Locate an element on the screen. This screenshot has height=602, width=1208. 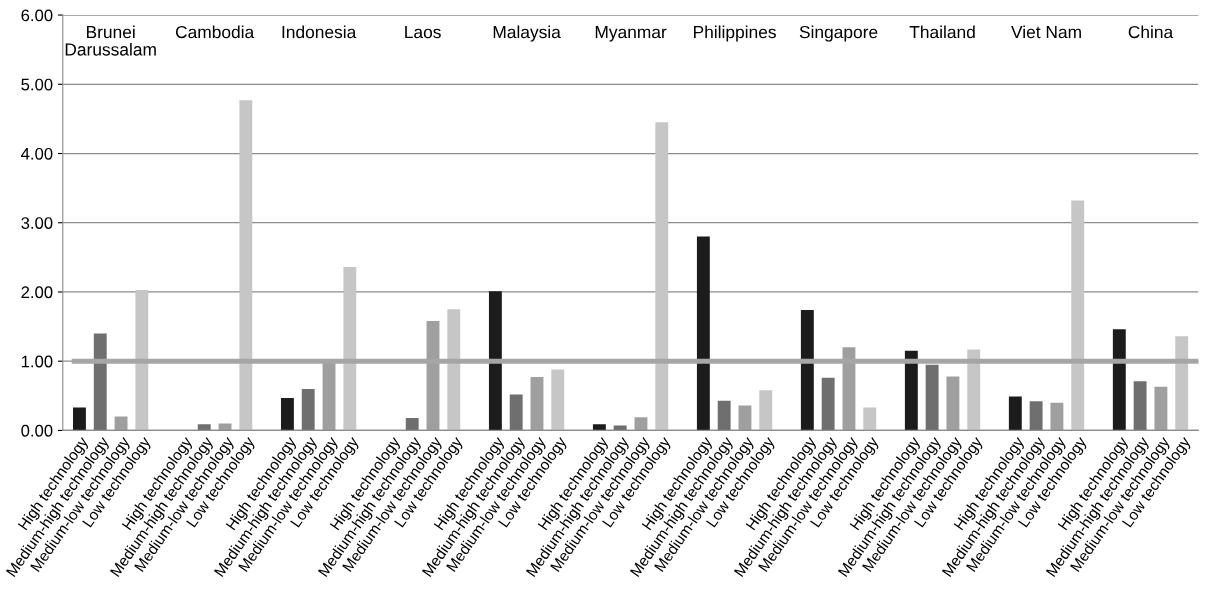
y-tick-label: 3.00 is located at coordinates (37, 223).